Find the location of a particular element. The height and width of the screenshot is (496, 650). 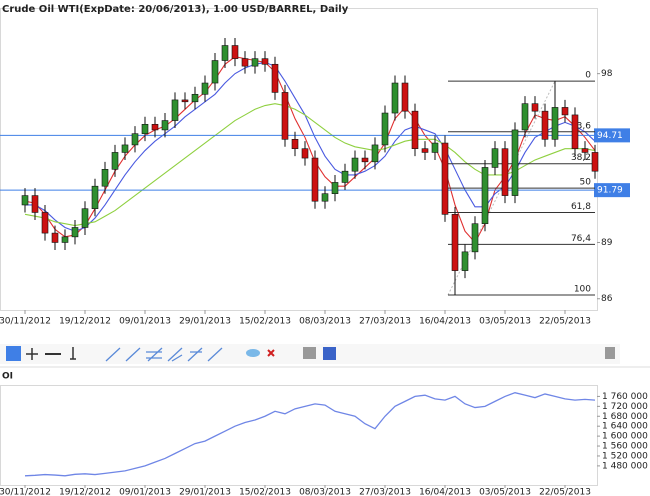

drawing-tools is located at coordinates (164, 354).